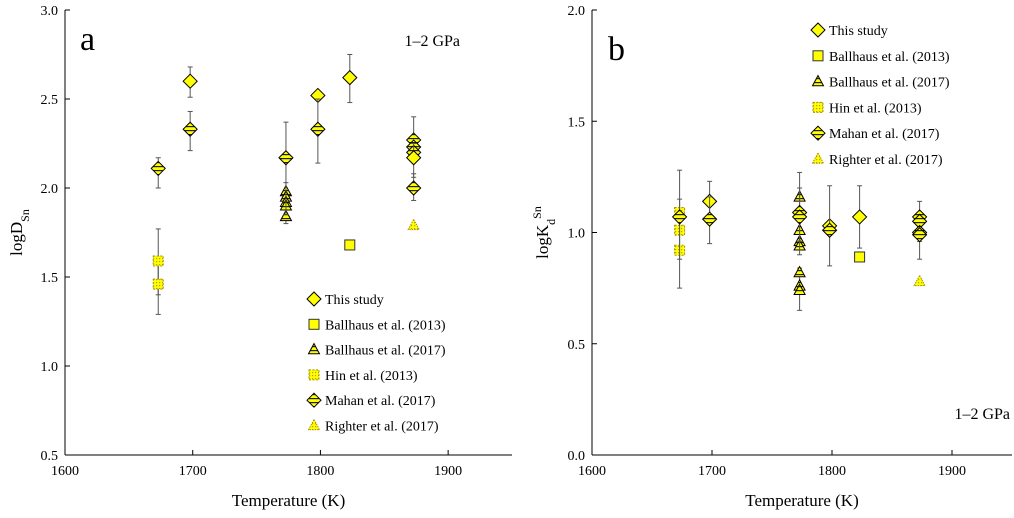  What do you see at coordinates (544, 232) in the screenshot?
I see `y-axis-title: logKdSn` at bounding box center [544, 232].